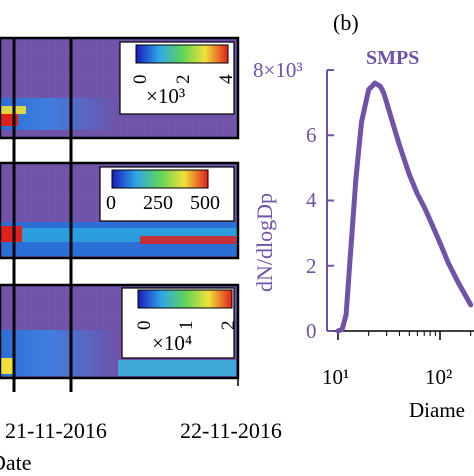 Image resolution: width=474 pixels, height=476 pixels. I want to click on heatmap-bottom-band, so click(60, 353).